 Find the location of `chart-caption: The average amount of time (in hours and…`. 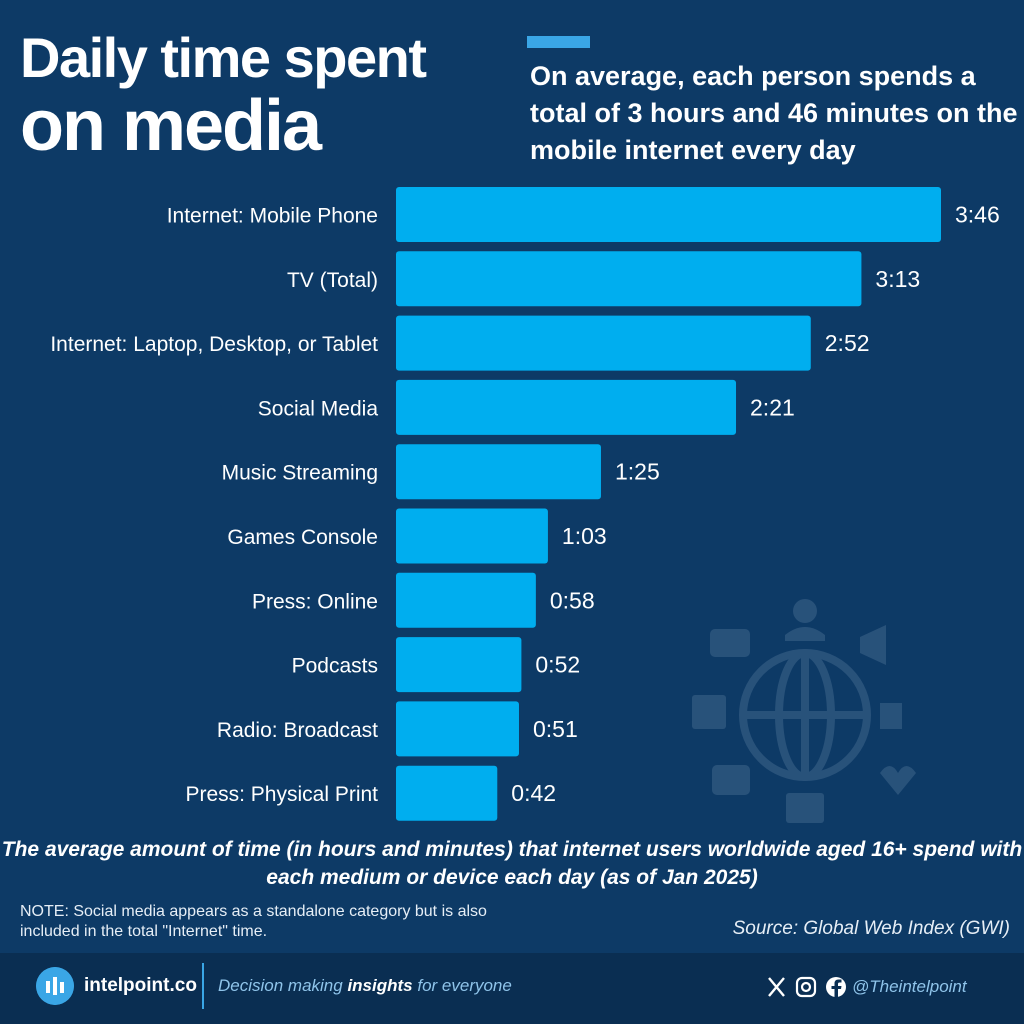

chart-caption: The average amount of time (in hours and… is located at coordinates (512, 863).